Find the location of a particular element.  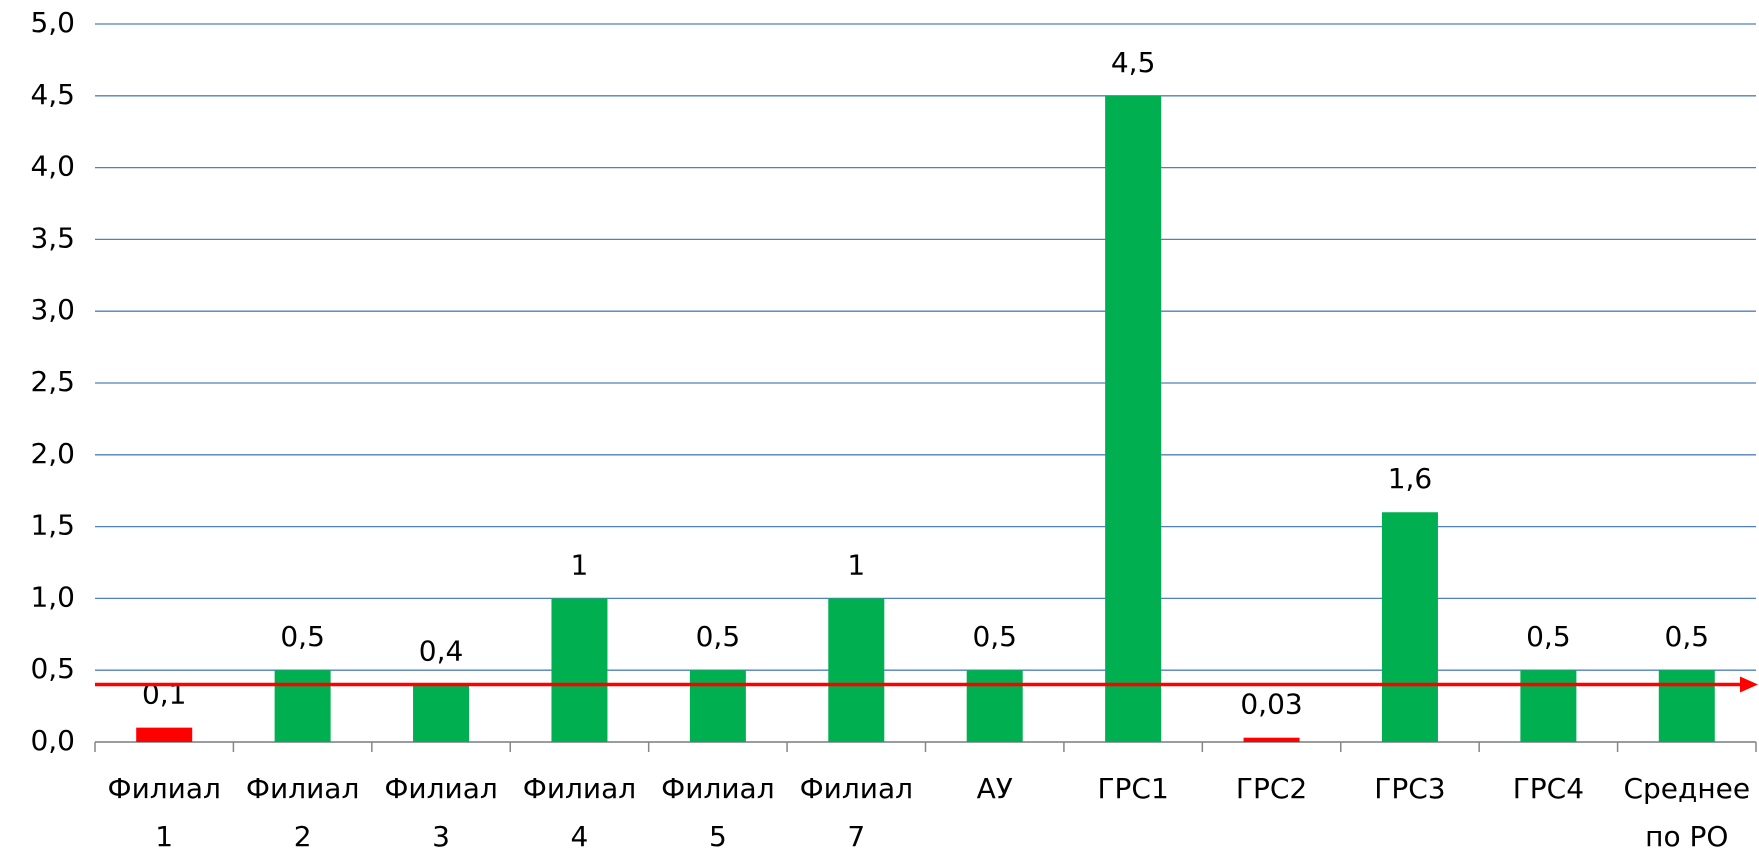

data-label: 0,1 is located at coordinates (164, 694).